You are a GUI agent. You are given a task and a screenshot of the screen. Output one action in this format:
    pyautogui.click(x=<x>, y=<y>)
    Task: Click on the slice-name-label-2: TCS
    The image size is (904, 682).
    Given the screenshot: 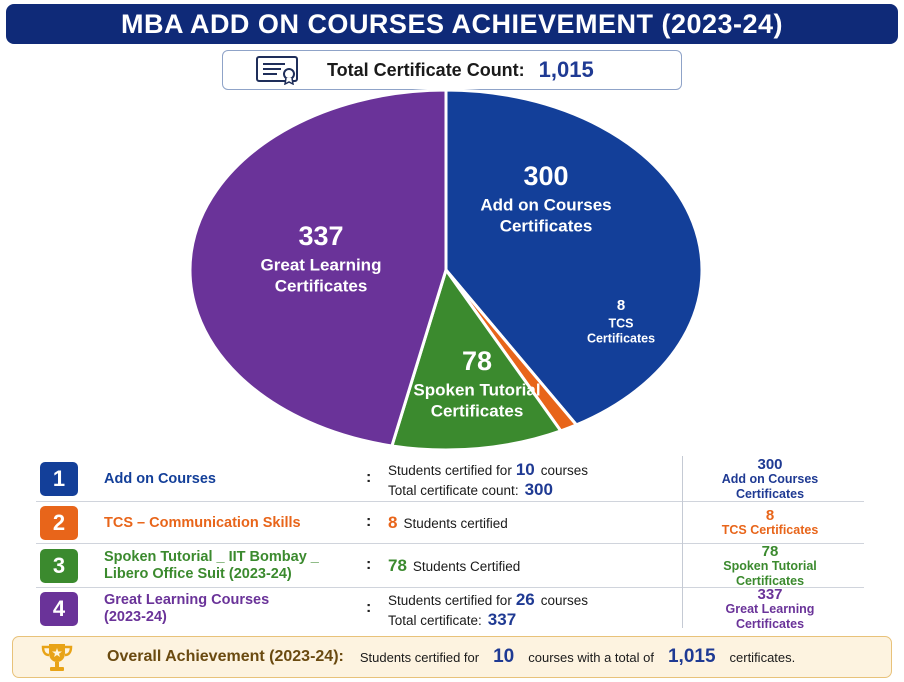 What is the action you would take?
    pyautogui.click(x=621, y=323)
    